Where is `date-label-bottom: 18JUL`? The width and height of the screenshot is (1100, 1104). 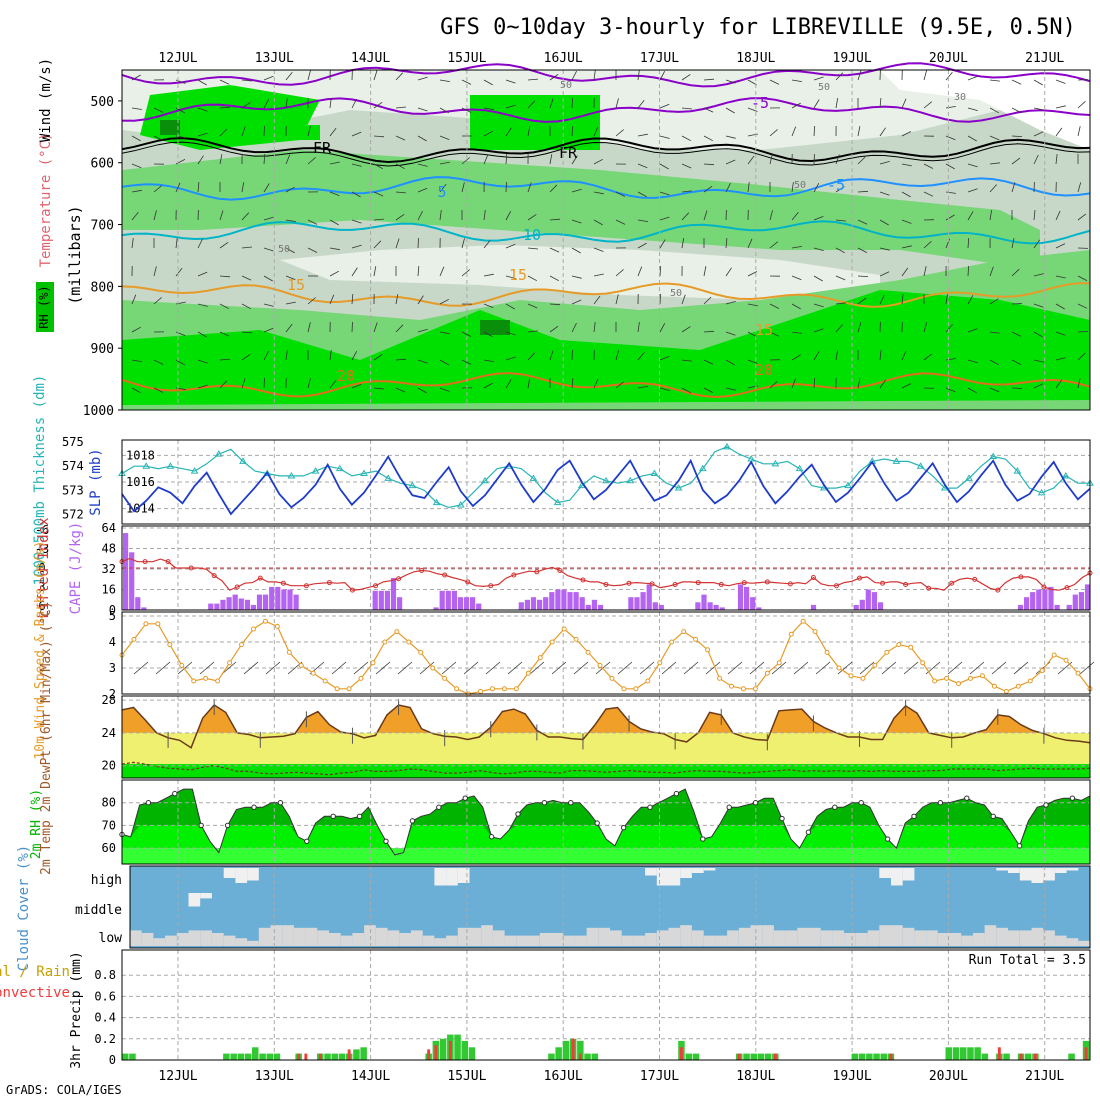
date-label-bottom: 18JUL is located at coordinates (755, 1076).